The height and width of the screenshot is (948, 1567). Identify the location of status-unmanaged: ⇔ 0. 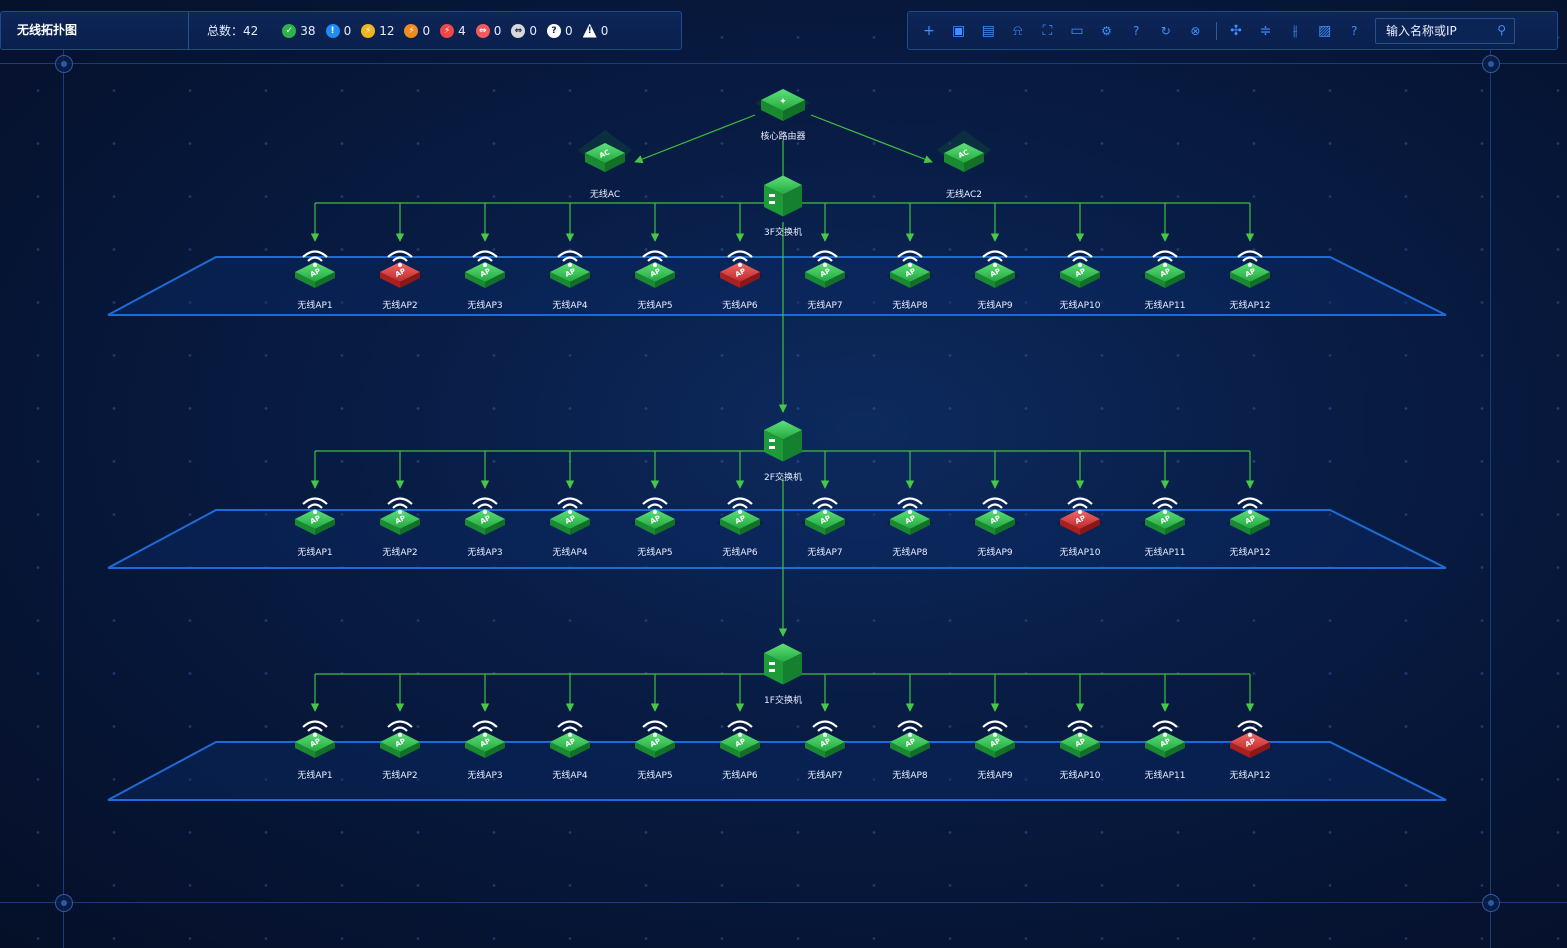
(524, 30).